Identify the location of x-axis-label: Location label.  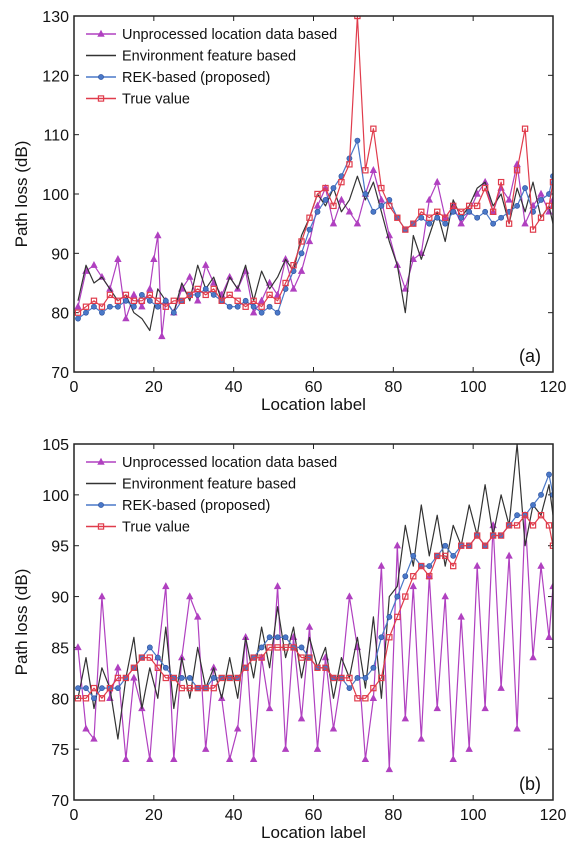
(313, 404).